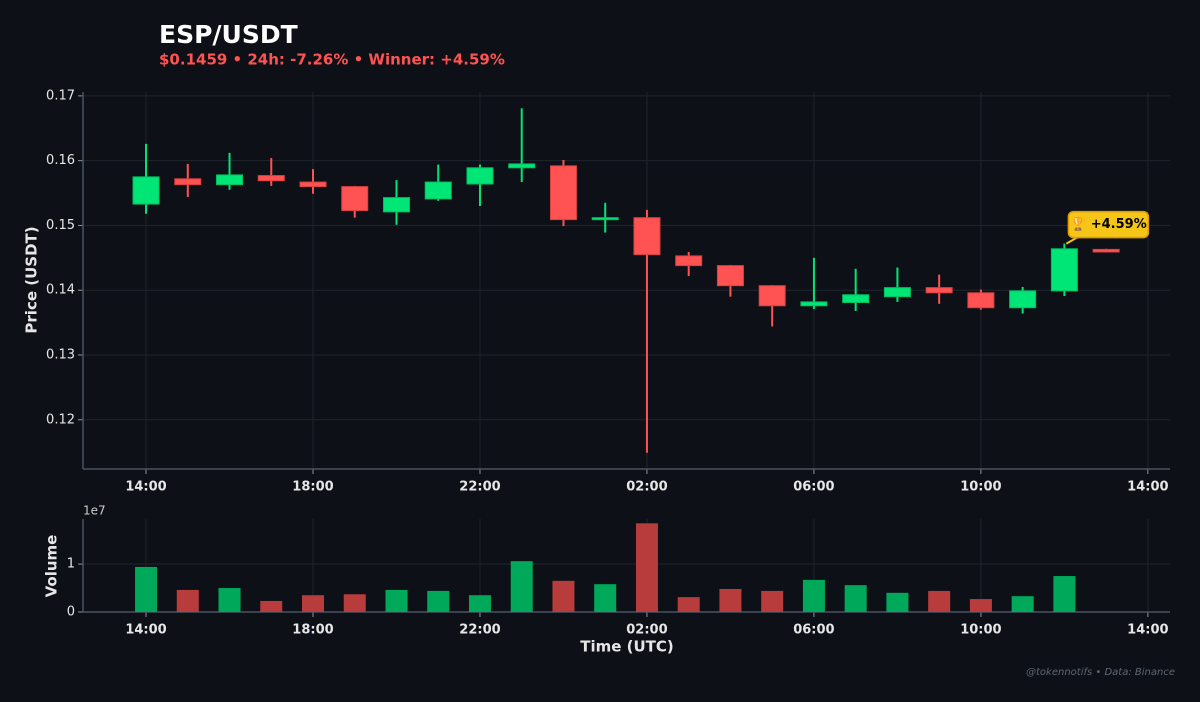  What do you see at coordinates (52, 566) in the screenshot?
I see `y-axis-label: Volume` at bounding box center [52, 566].